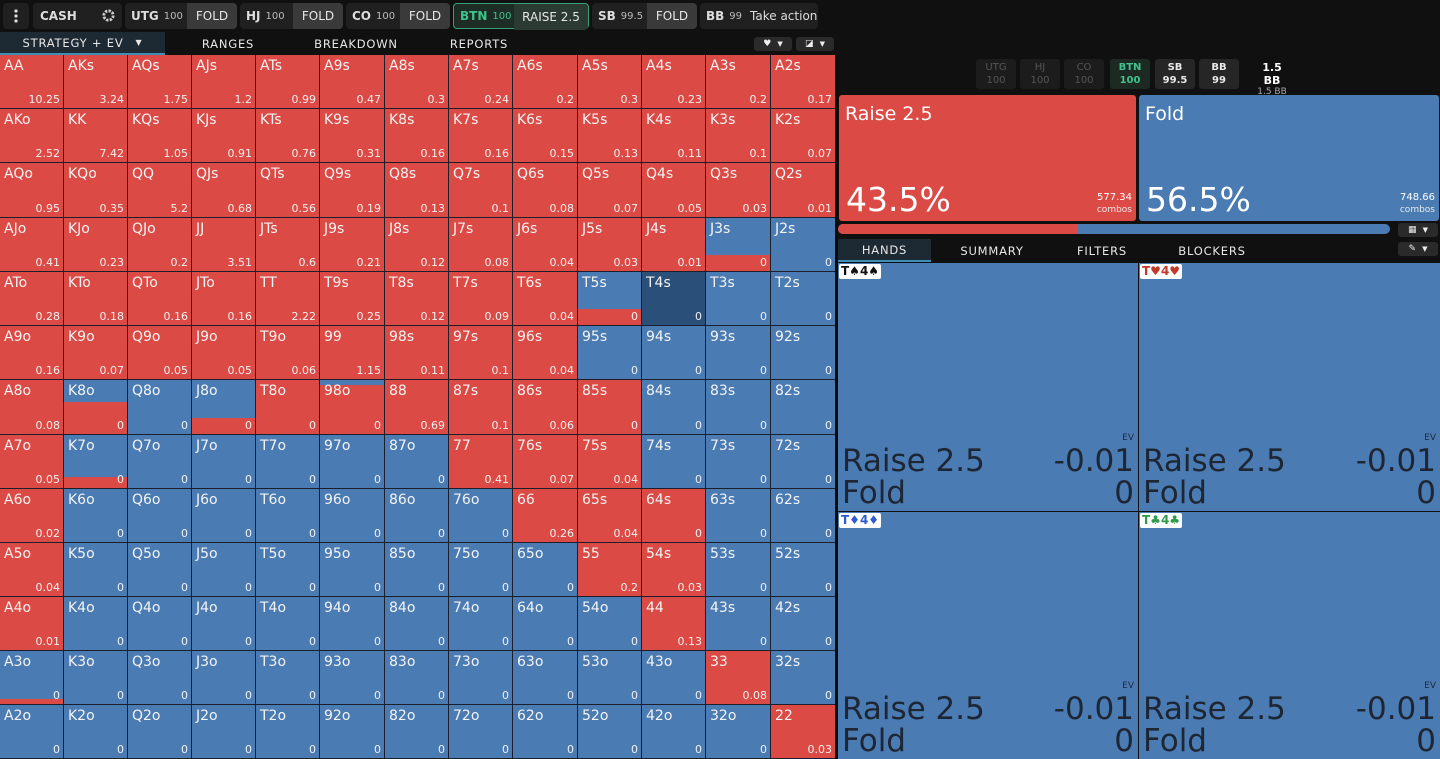  What do you see at coordinates (803, 299) in the screenshot?
I see `hand-cell-T2s: T2s 0` at bounding box center [803, 299].